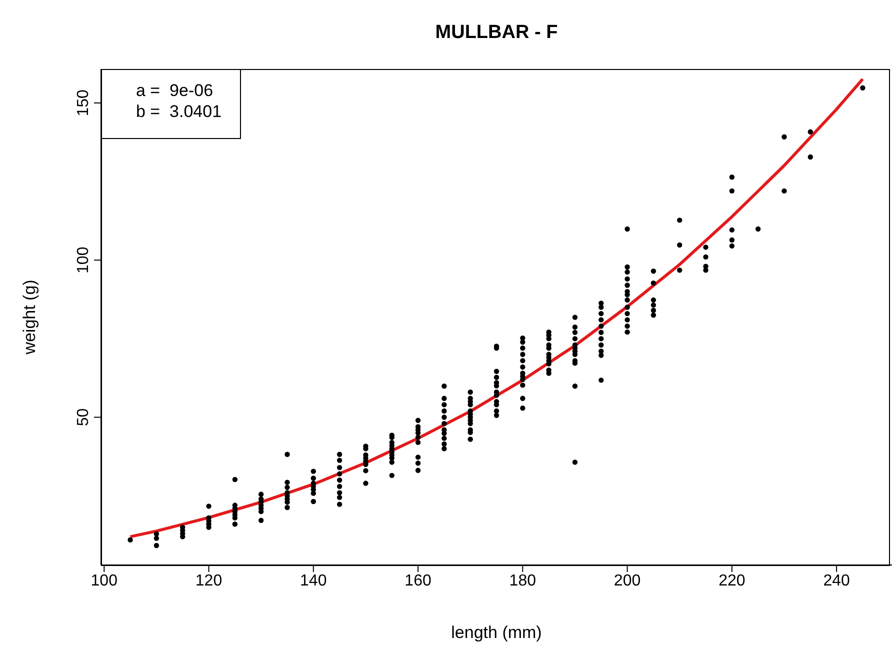  What do you see at coordinates (313, 581) in the screenshot?
I see `x-tick-label: 140` at bounding box center [313, 581].